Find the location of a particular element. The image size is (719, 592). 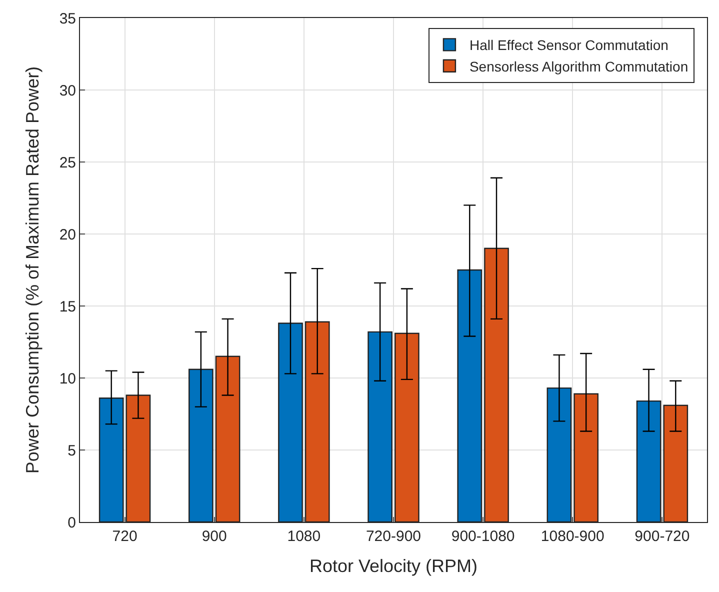

y-tick-label: 35 is located at coordinates (67, 19).